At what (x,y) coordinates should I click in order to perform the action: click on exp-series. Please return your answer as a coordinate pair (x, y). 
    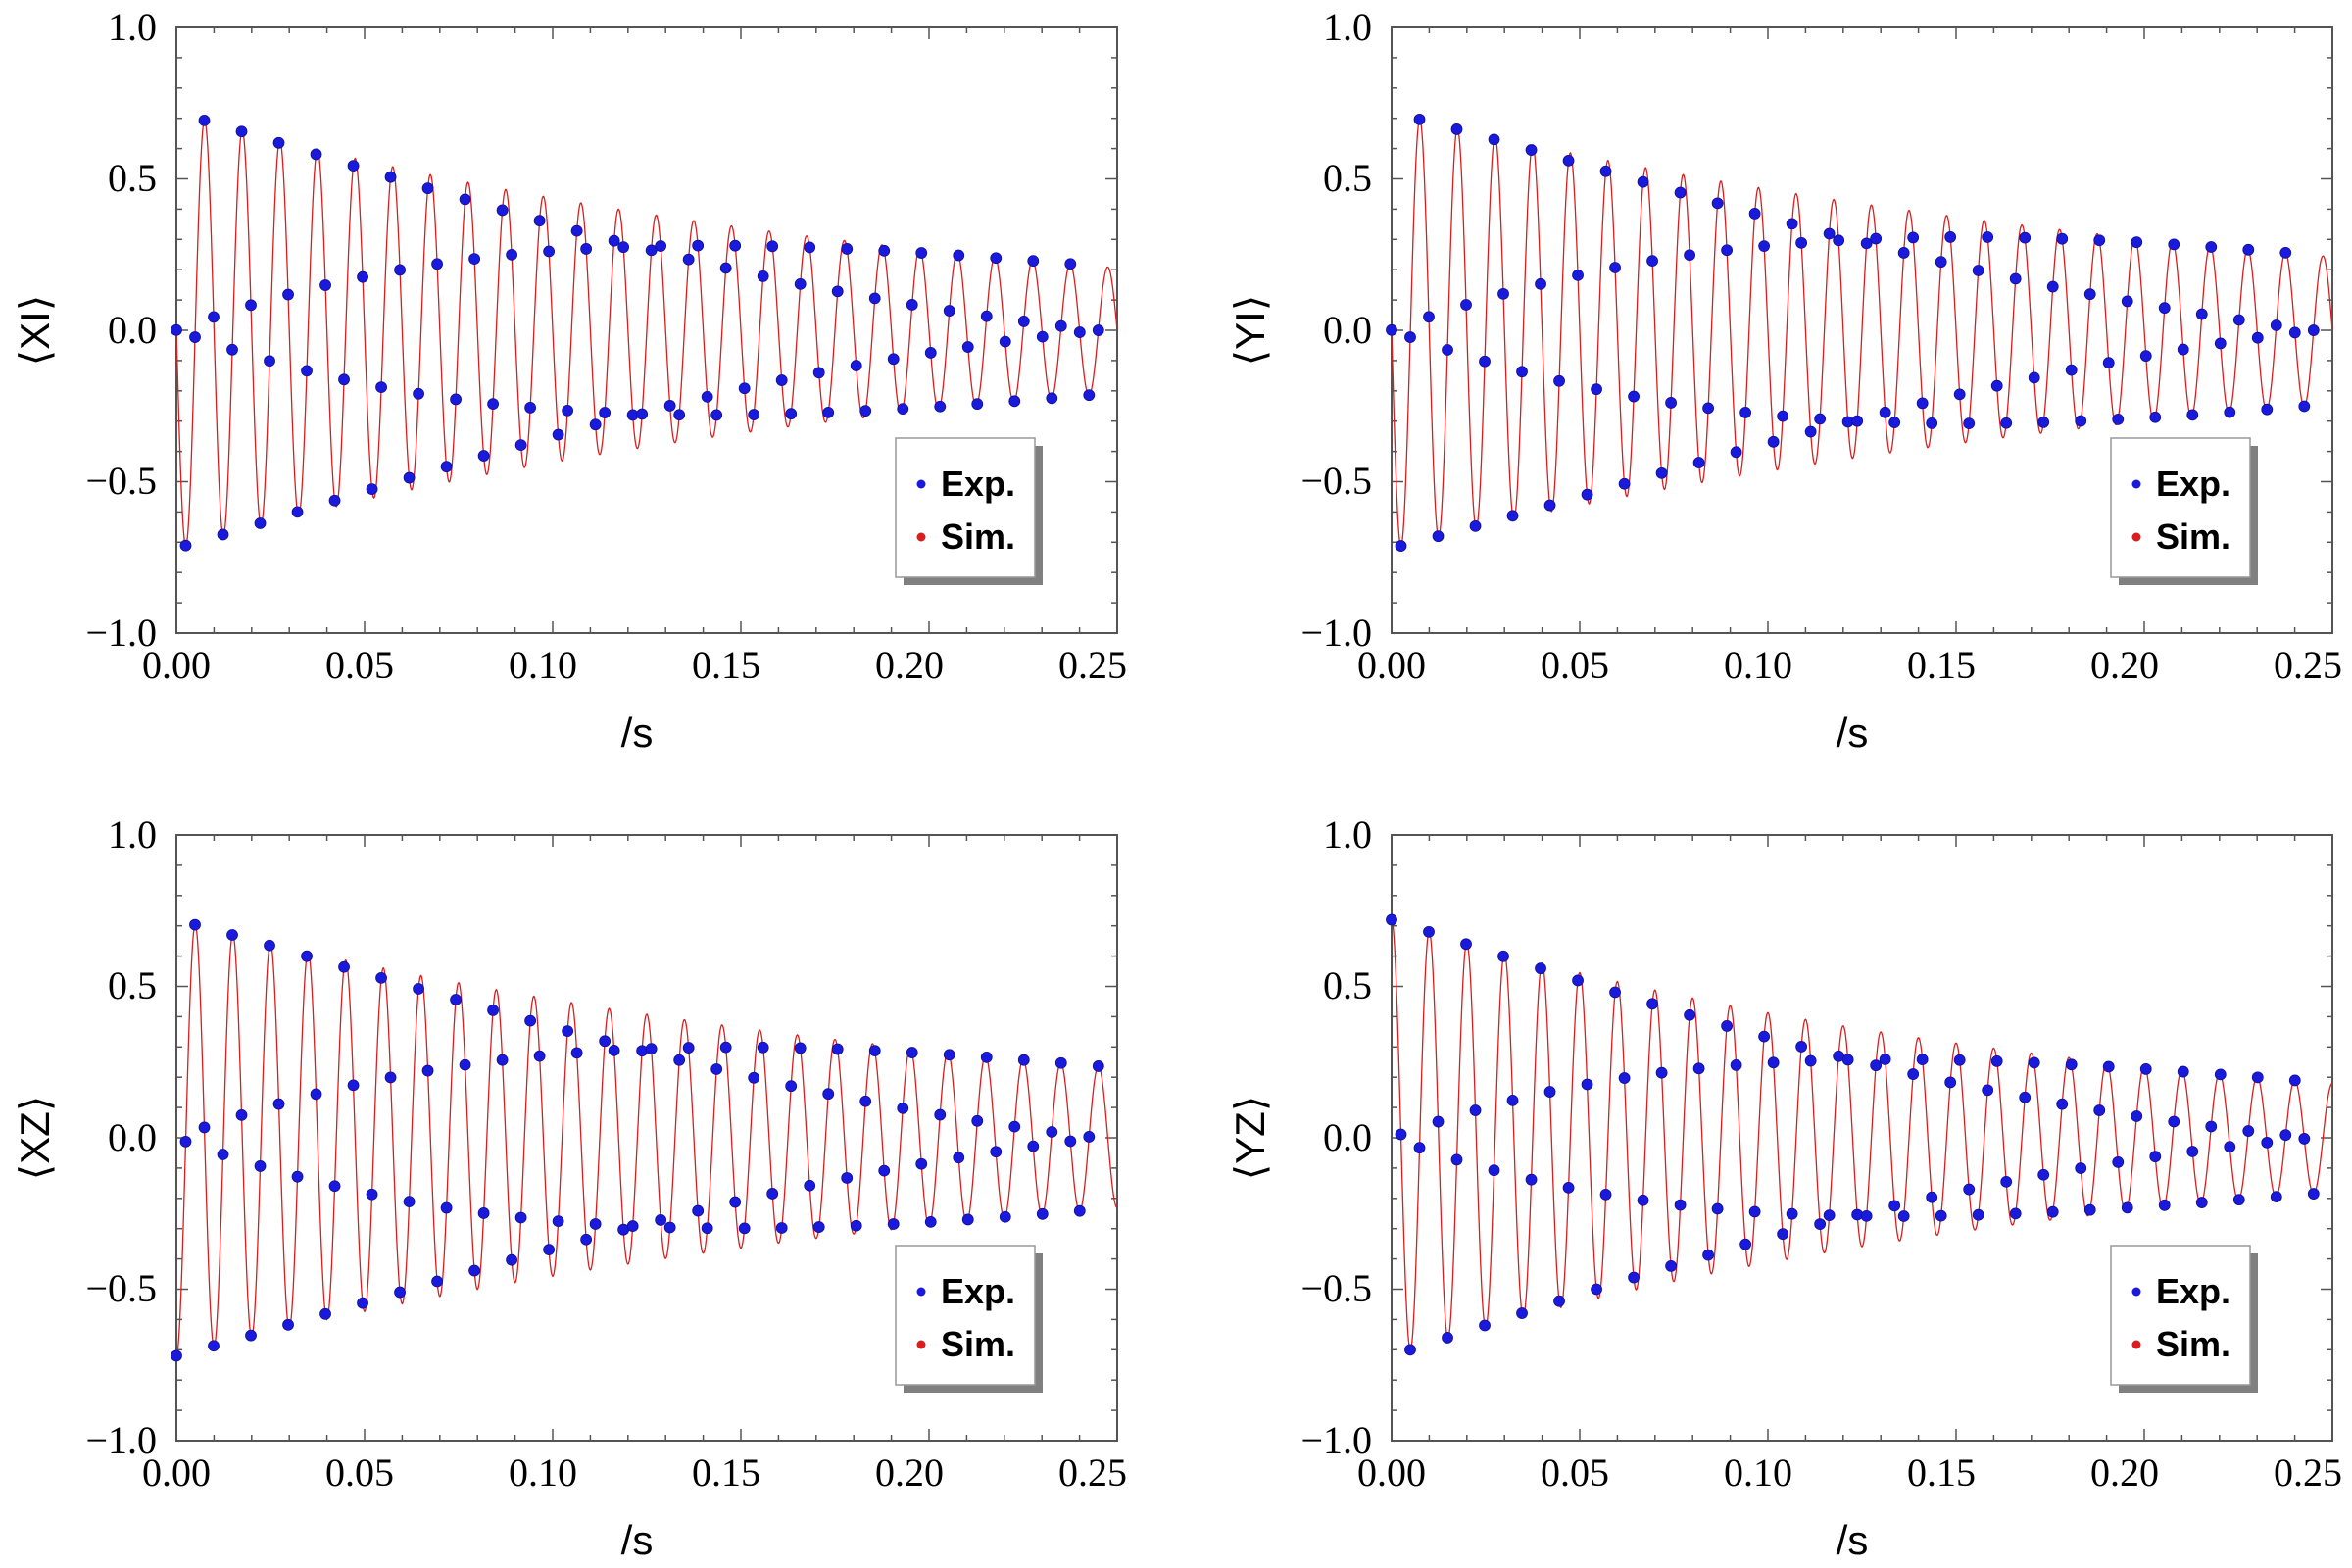
    Looking at the image, I should click on (637, 1140).